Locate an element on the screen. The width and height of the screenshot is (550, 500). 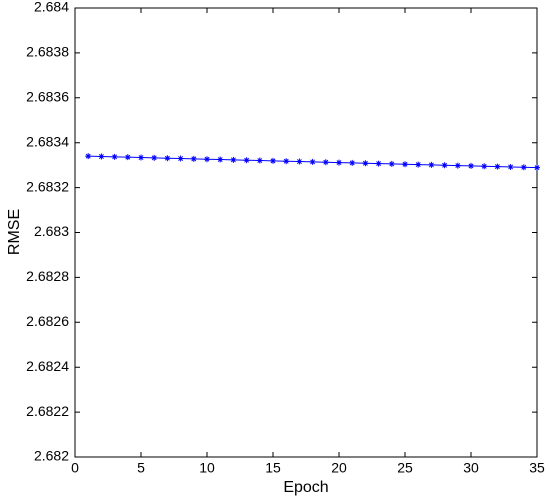
y-tick-label: 2.6836 is located at coordinates (47, 97).